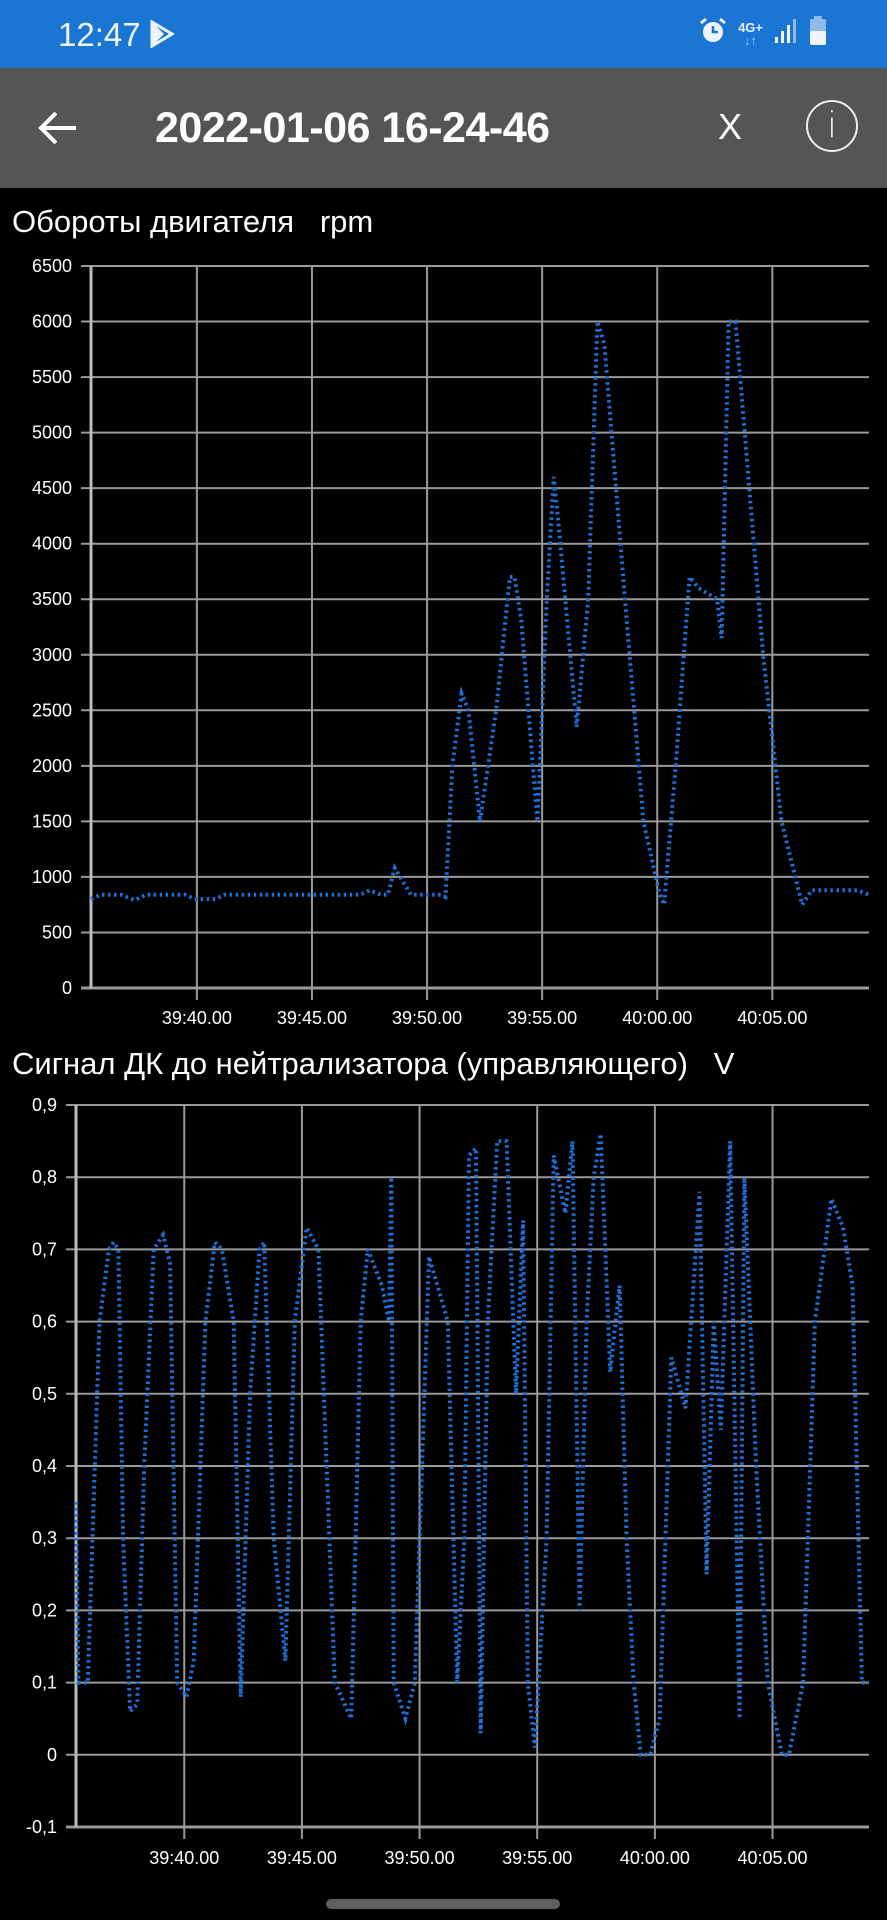  What do you see at coordinates (193, 221) in the screenshot?
I see `chart-title-engine-rpm: Обороты двигателя rpm` at bounding box center [193, 221].